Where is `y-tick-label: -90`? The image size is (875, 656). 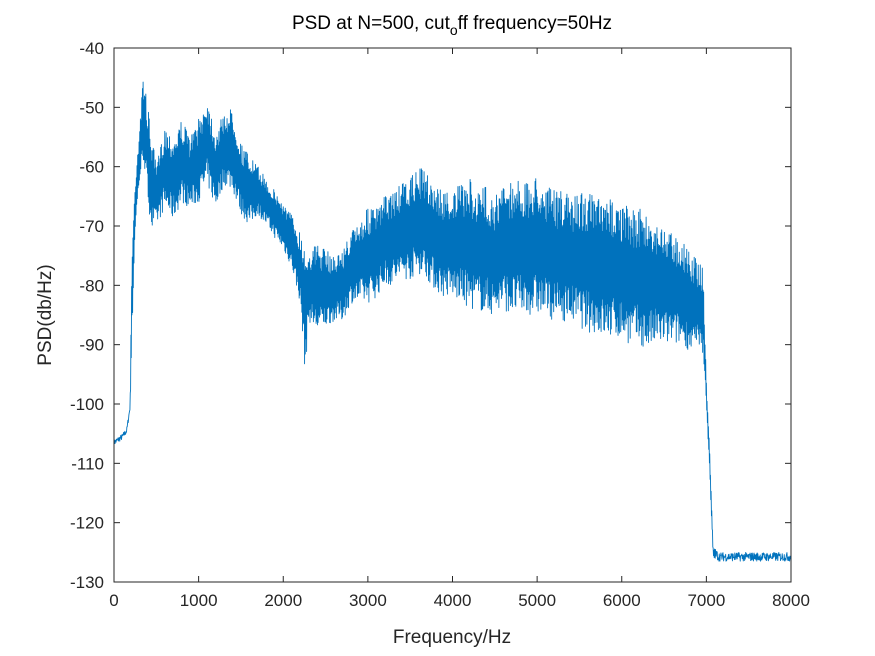 y-tick-label: -90 is located at coordinates (91, 345).